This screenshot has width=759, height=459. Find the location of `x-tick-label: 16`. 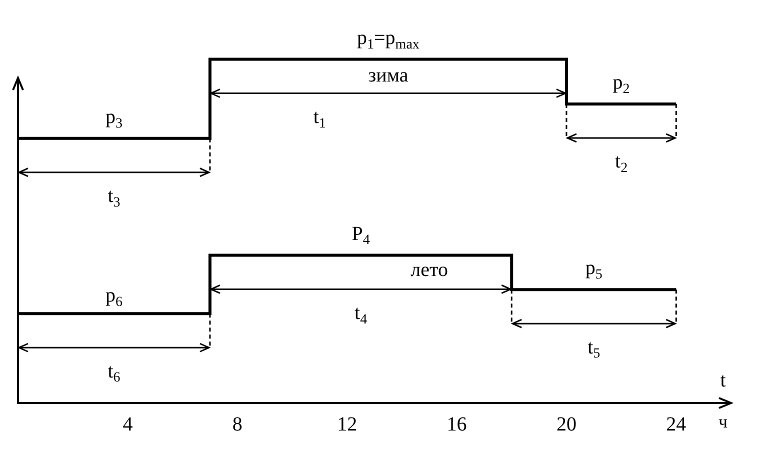

x-tick-label: 16 is located at coordinates (456, 424).